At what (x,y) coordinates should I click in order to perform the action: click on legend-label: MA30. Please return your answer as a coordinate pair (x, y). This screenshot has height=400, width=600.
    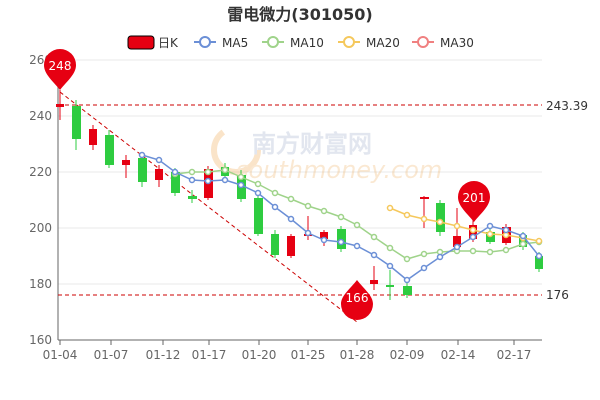
    Looking at the image, I should click on (457, 43).